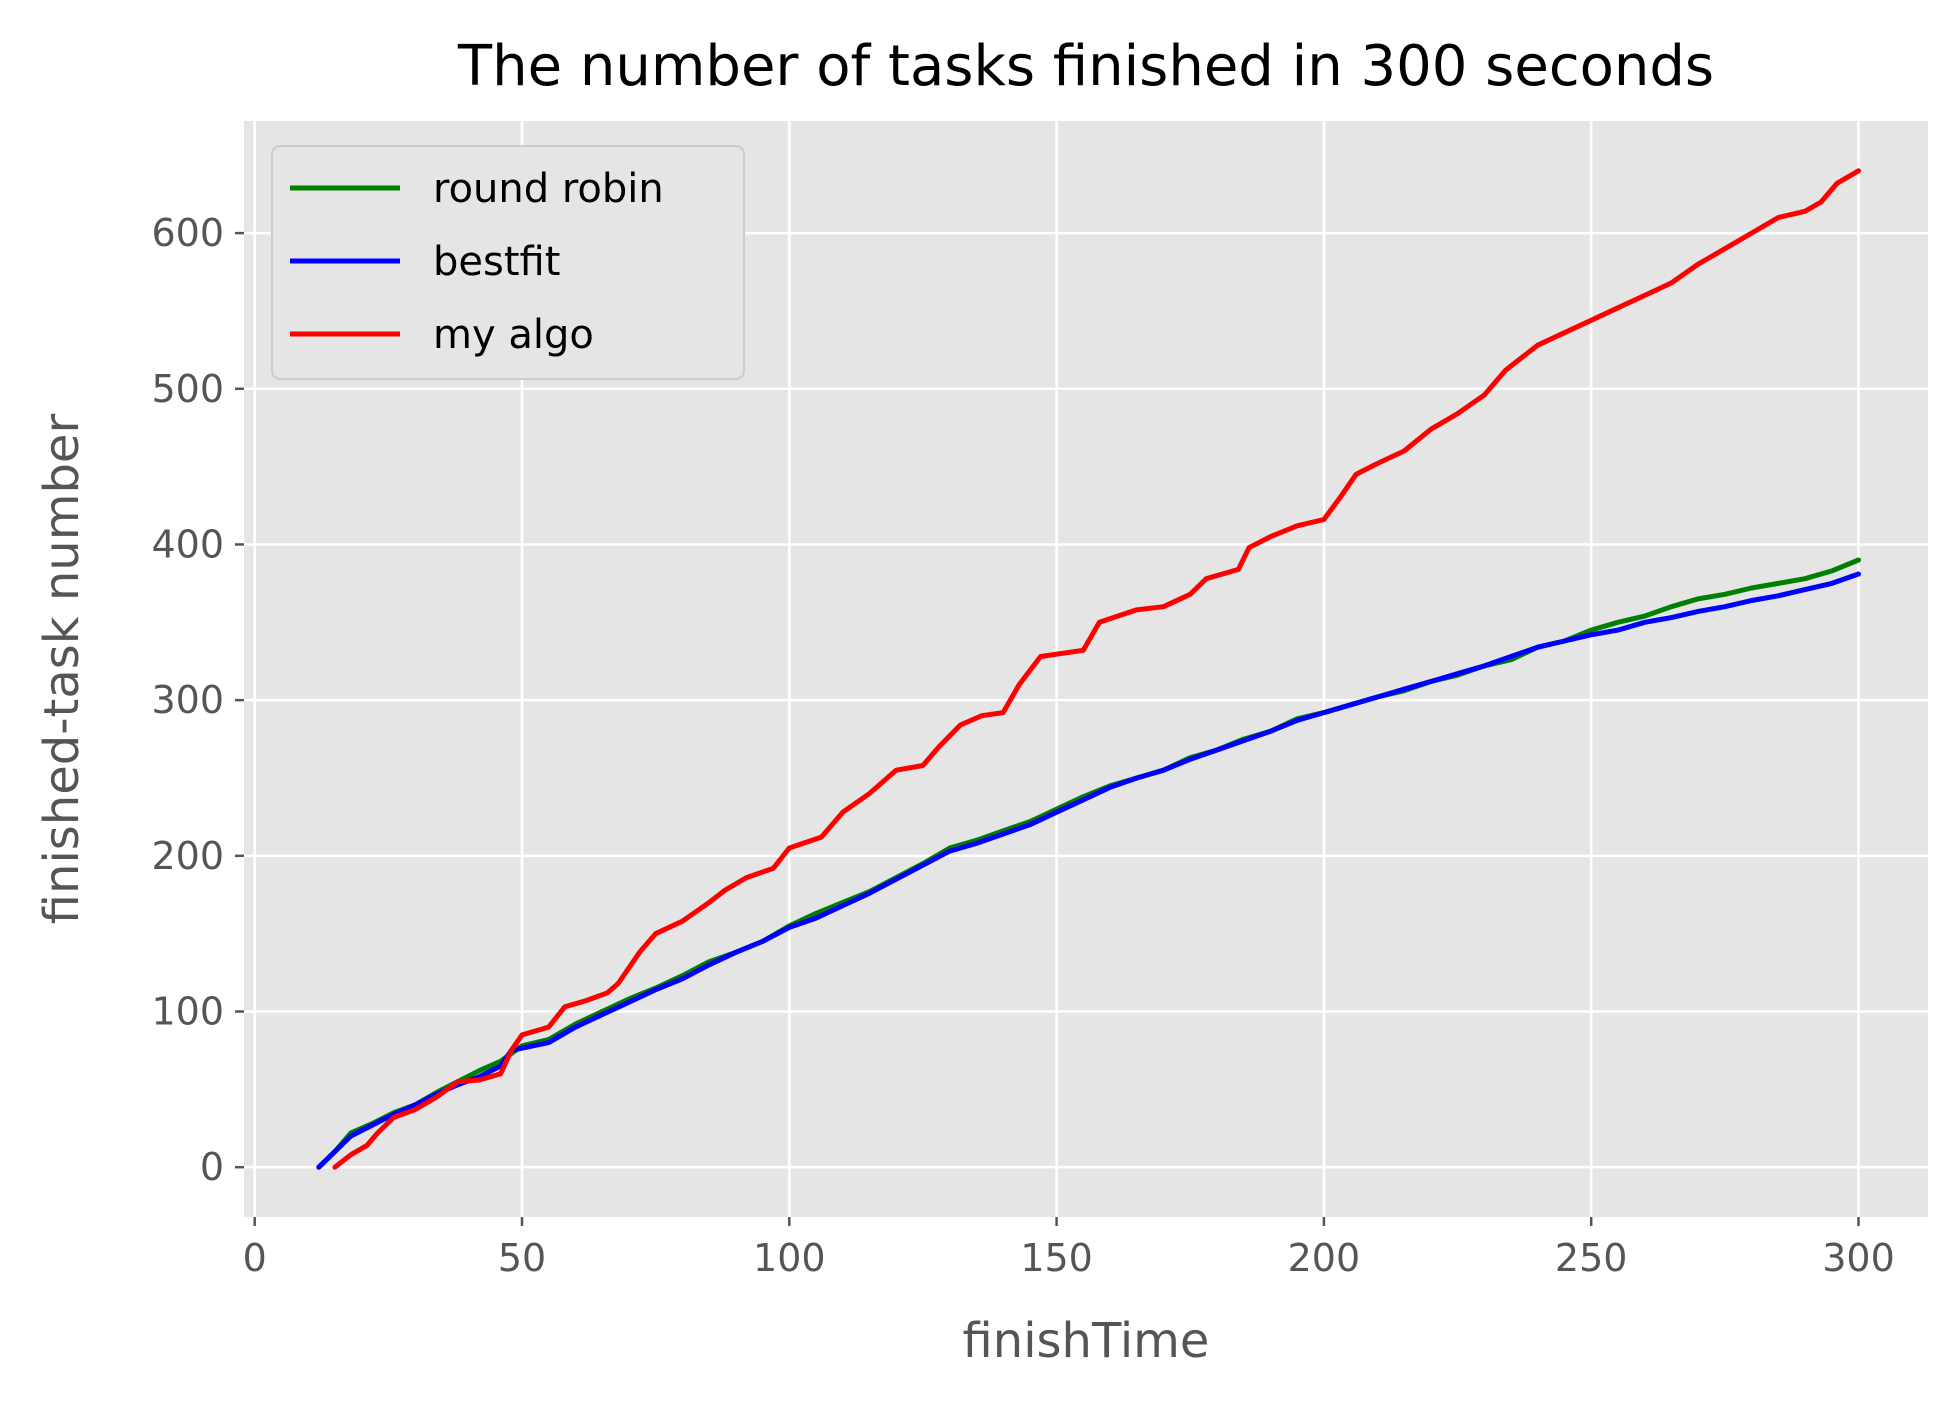 The width and height of the screenshot is (1955, 1405). Describe the element at coordinates (1858, 1258) in the screenshot. I see `x-tick-label: 300` at that location.